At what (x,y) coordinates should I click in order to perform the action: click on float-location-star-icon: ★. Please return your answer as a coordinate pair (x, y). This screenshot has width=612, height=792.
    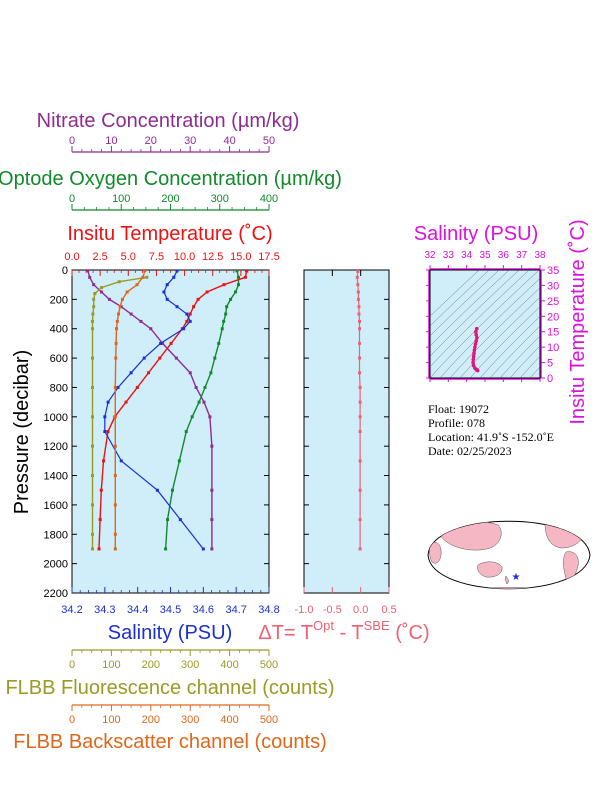
    Looking at the image, I should click on (516, 577).